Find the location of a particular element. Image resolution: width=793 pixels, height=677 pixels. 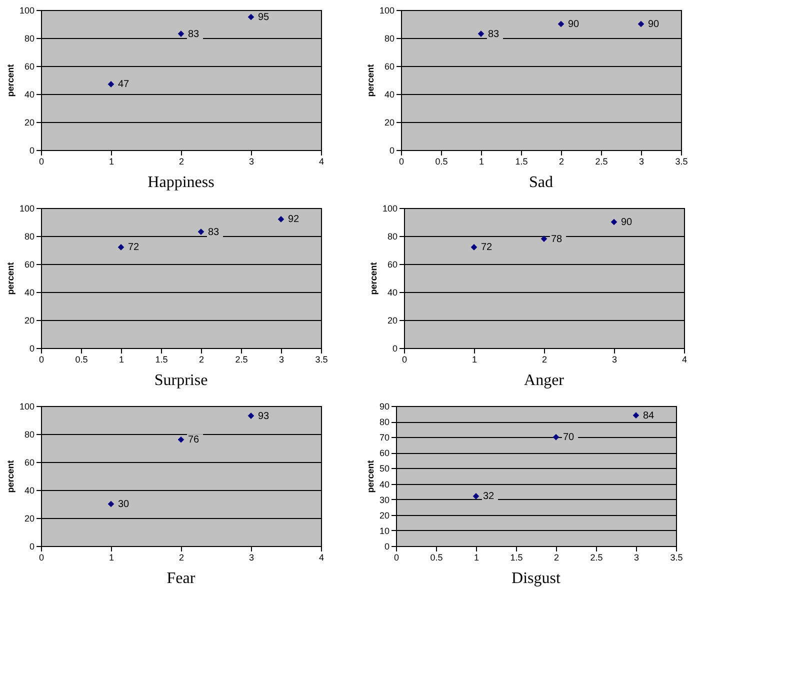

y-tick-label: 30 is located at coordinates (384, 499).